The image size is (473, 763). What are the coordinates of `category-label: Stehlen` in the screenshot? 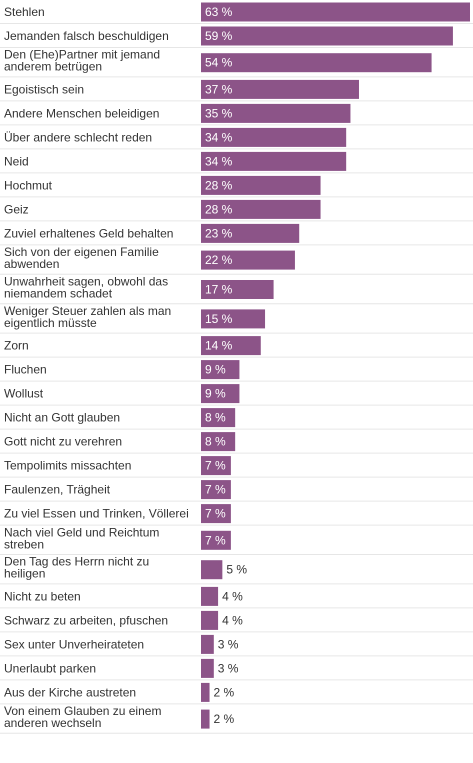 It's located at (24, 12).